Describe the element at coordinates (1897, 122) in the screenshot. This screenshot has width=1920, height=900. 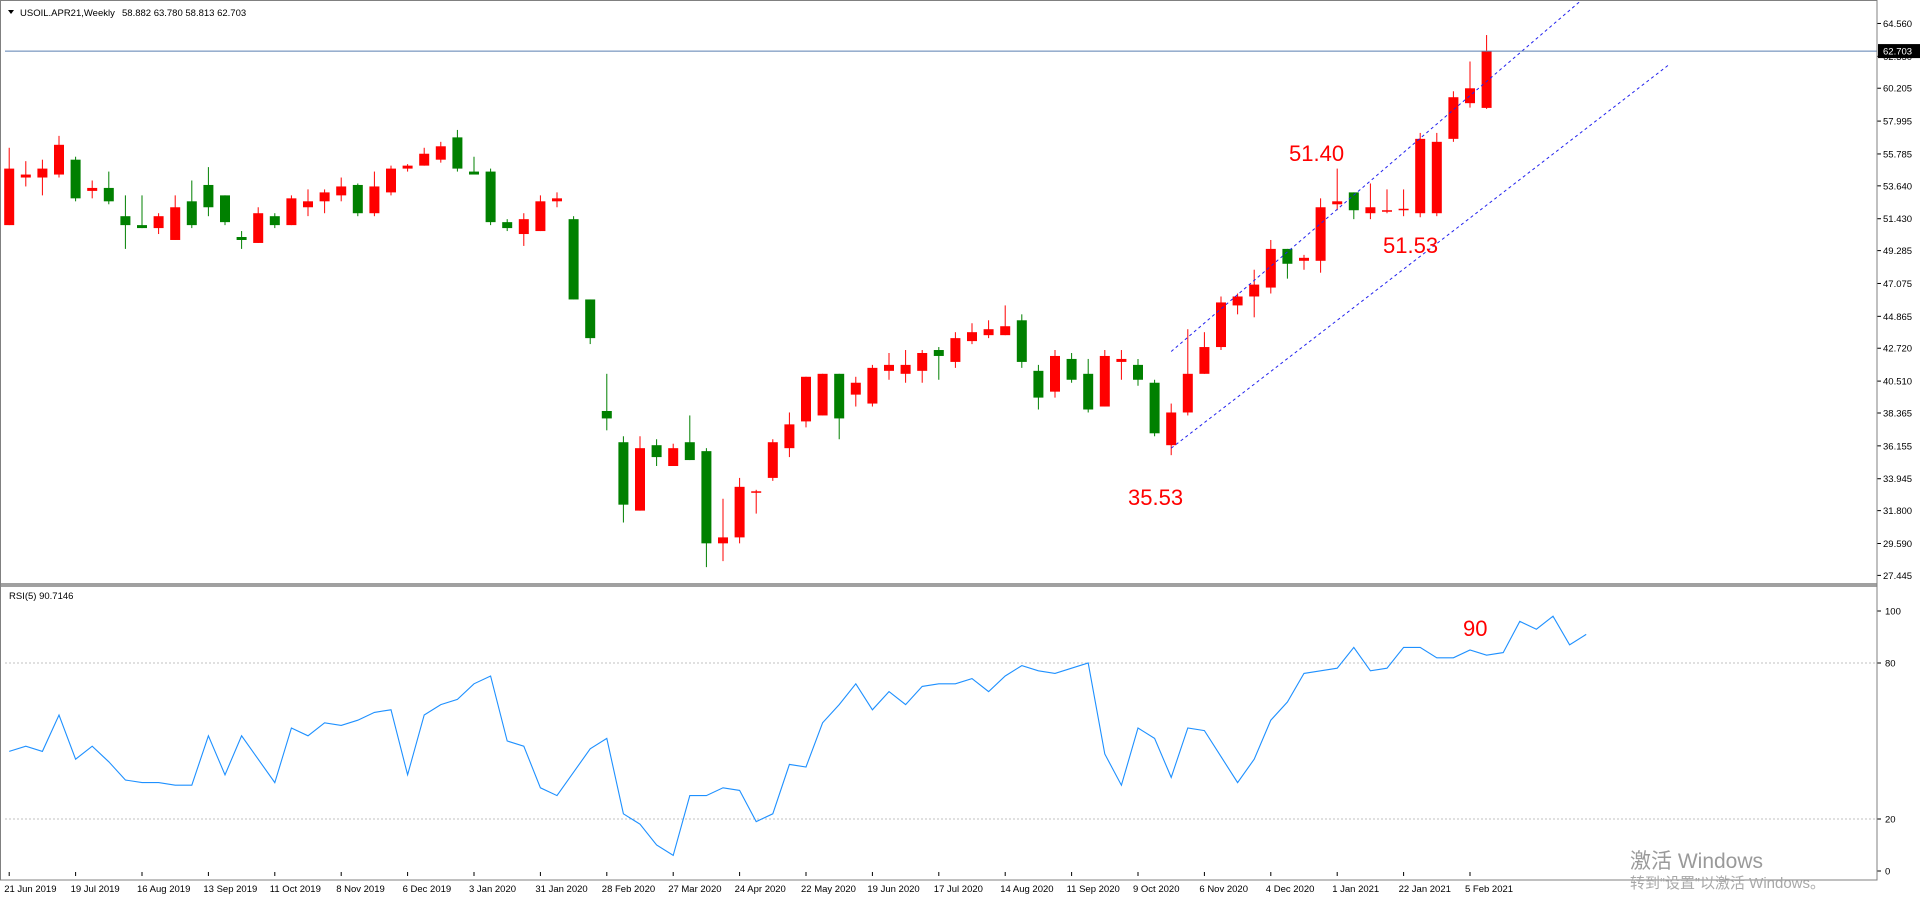
I see `price-tick-label: 57.995` at that location.